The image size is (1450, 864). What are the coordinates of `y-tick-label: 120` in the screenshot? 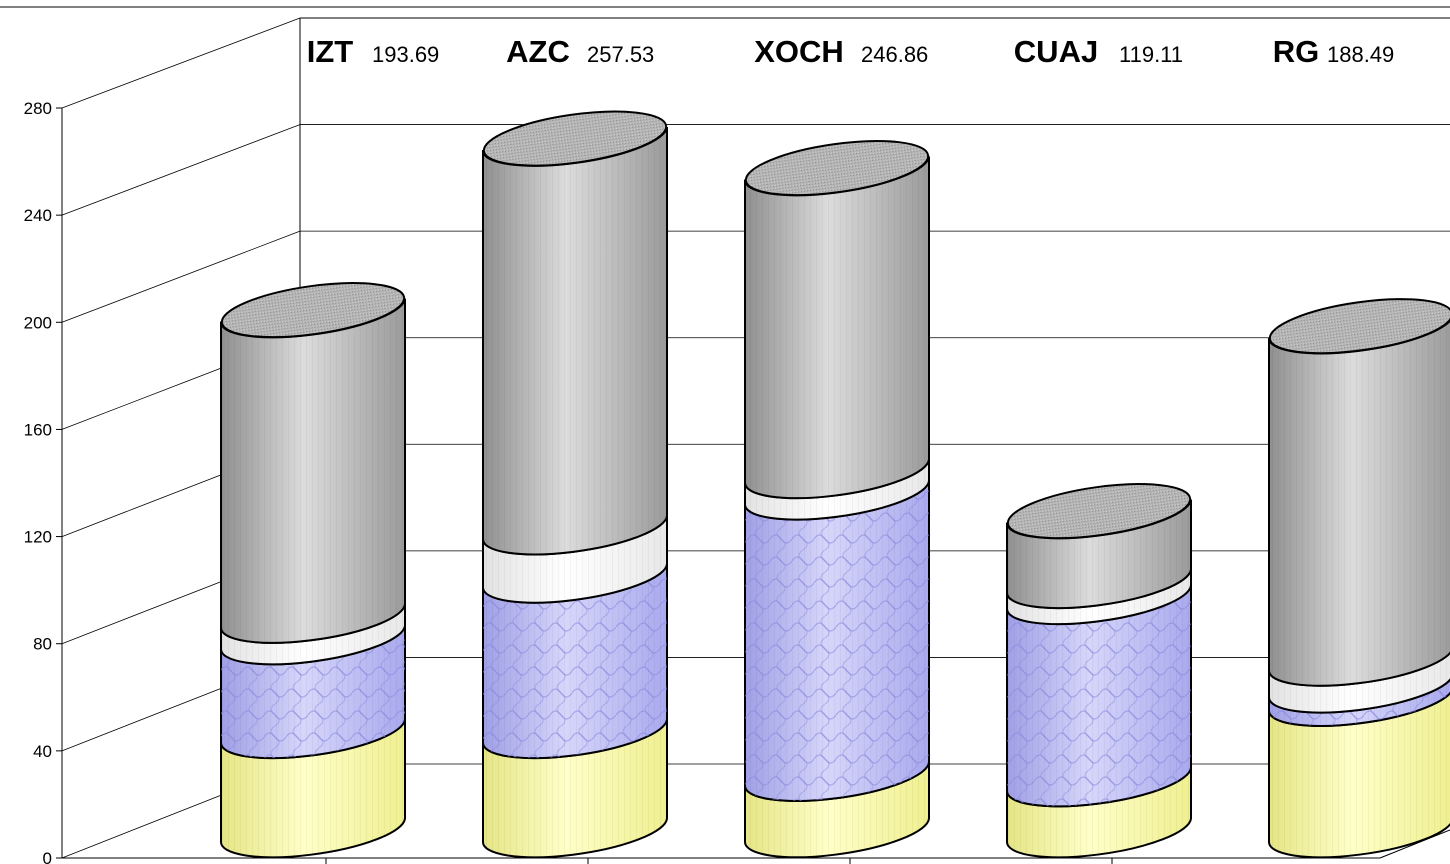 It's located at (38, 537).